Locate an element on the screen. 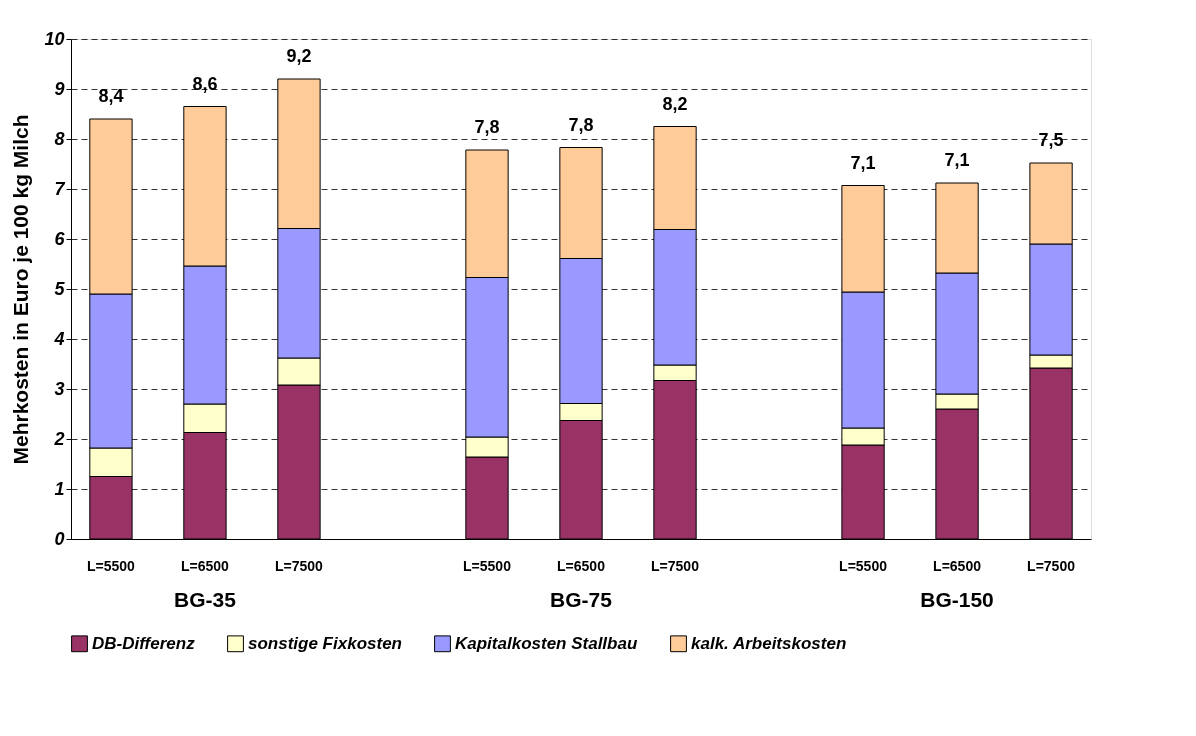  text: BG-75 is located at coordinates (581, 599).